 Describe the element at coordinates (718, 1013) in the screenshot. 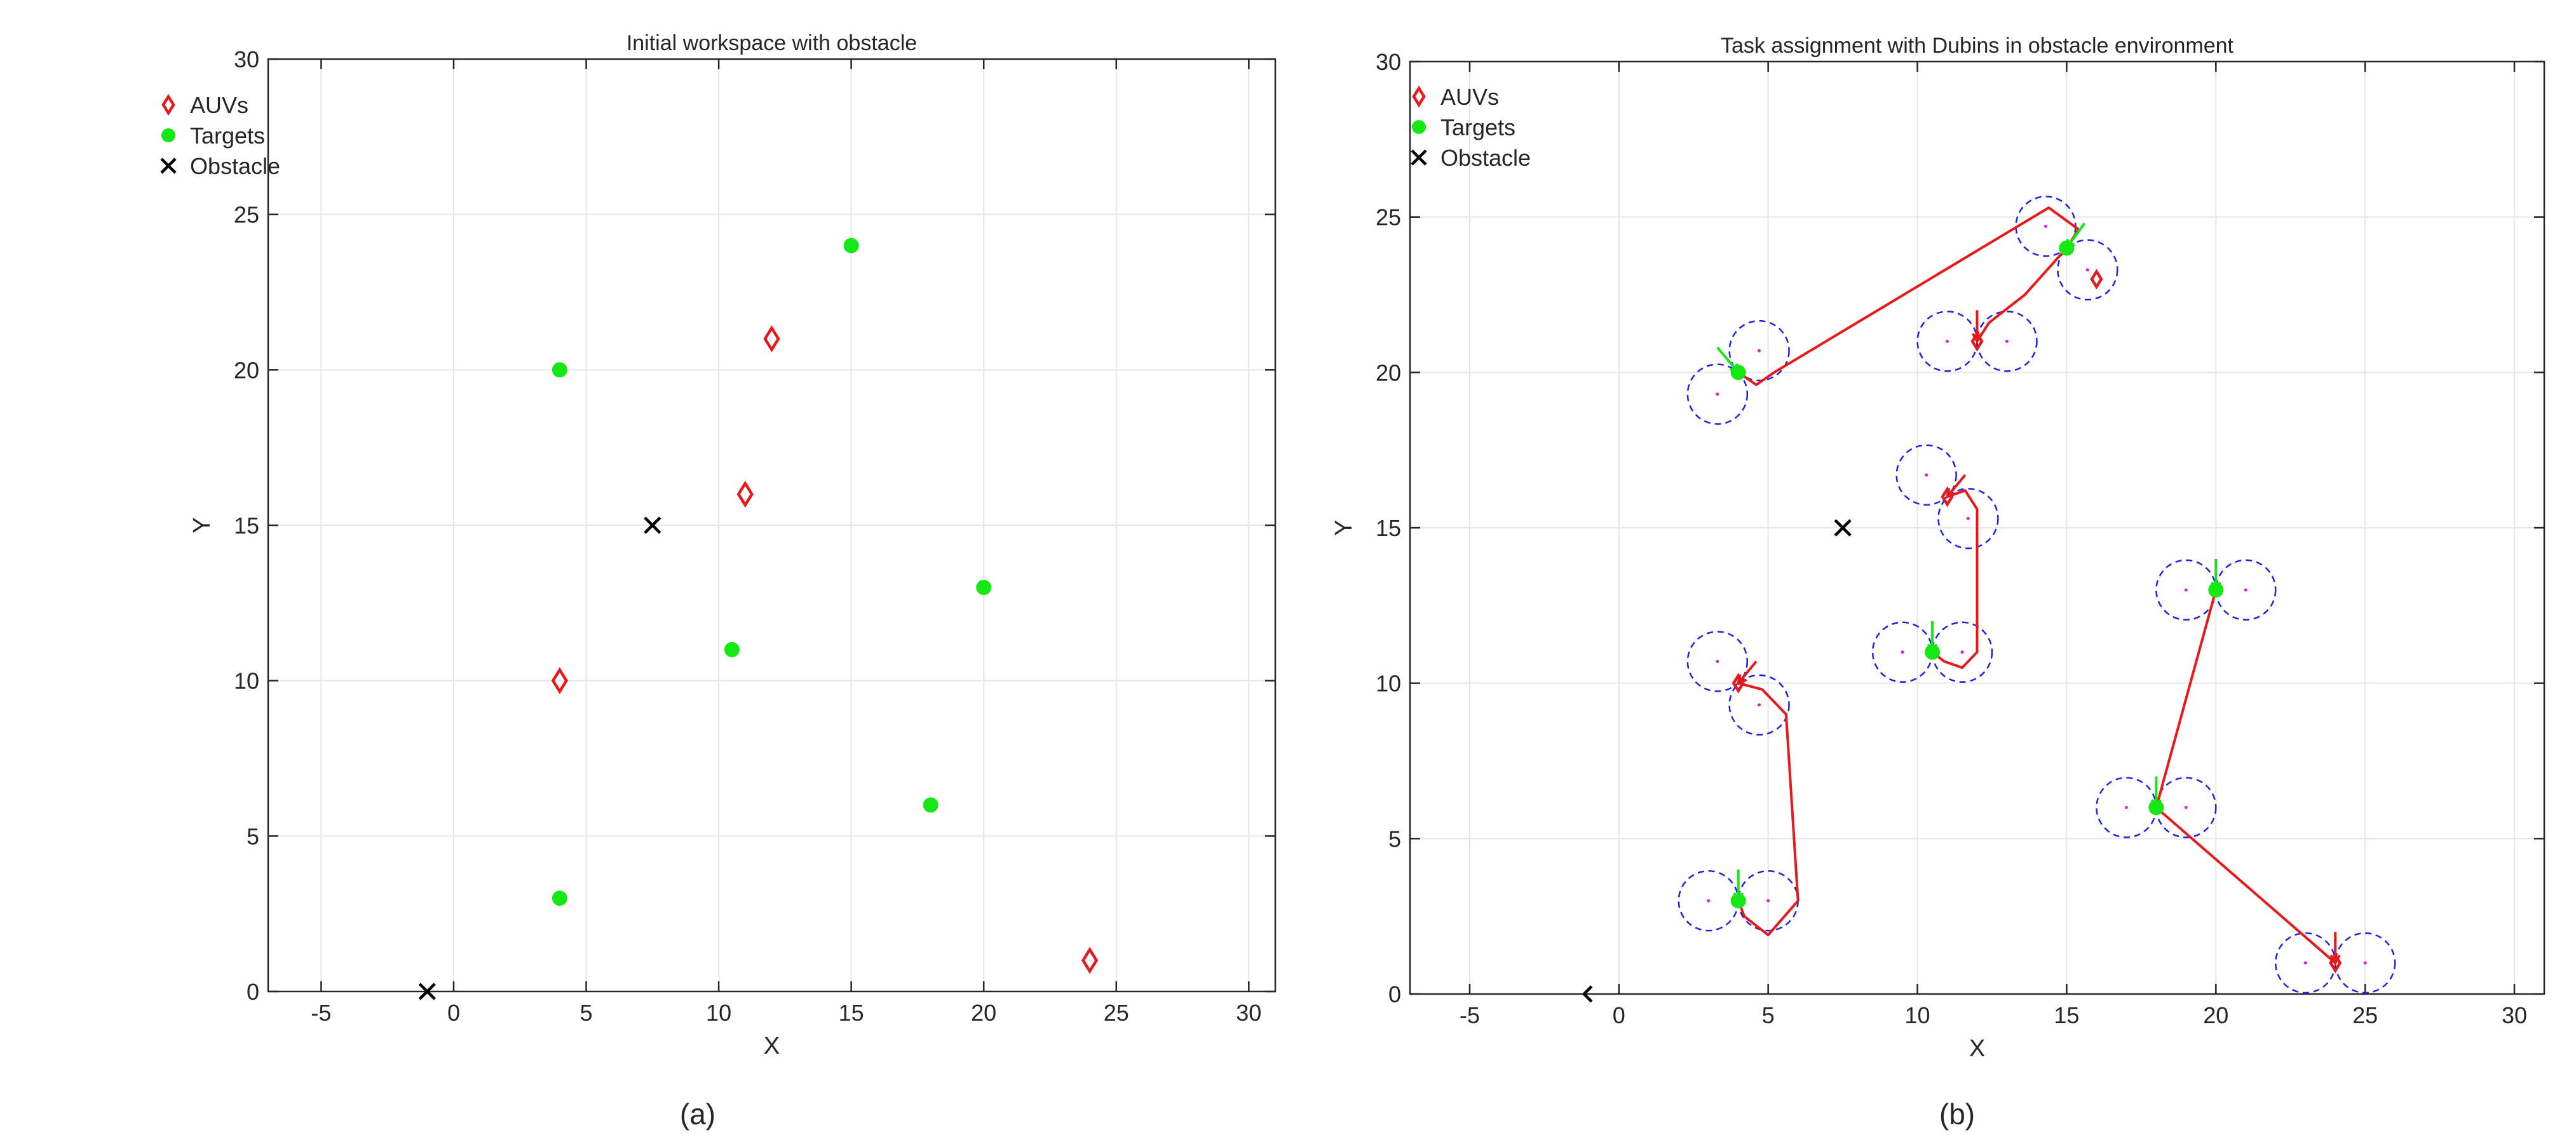

I see `x-tick-label: 10` at that location.